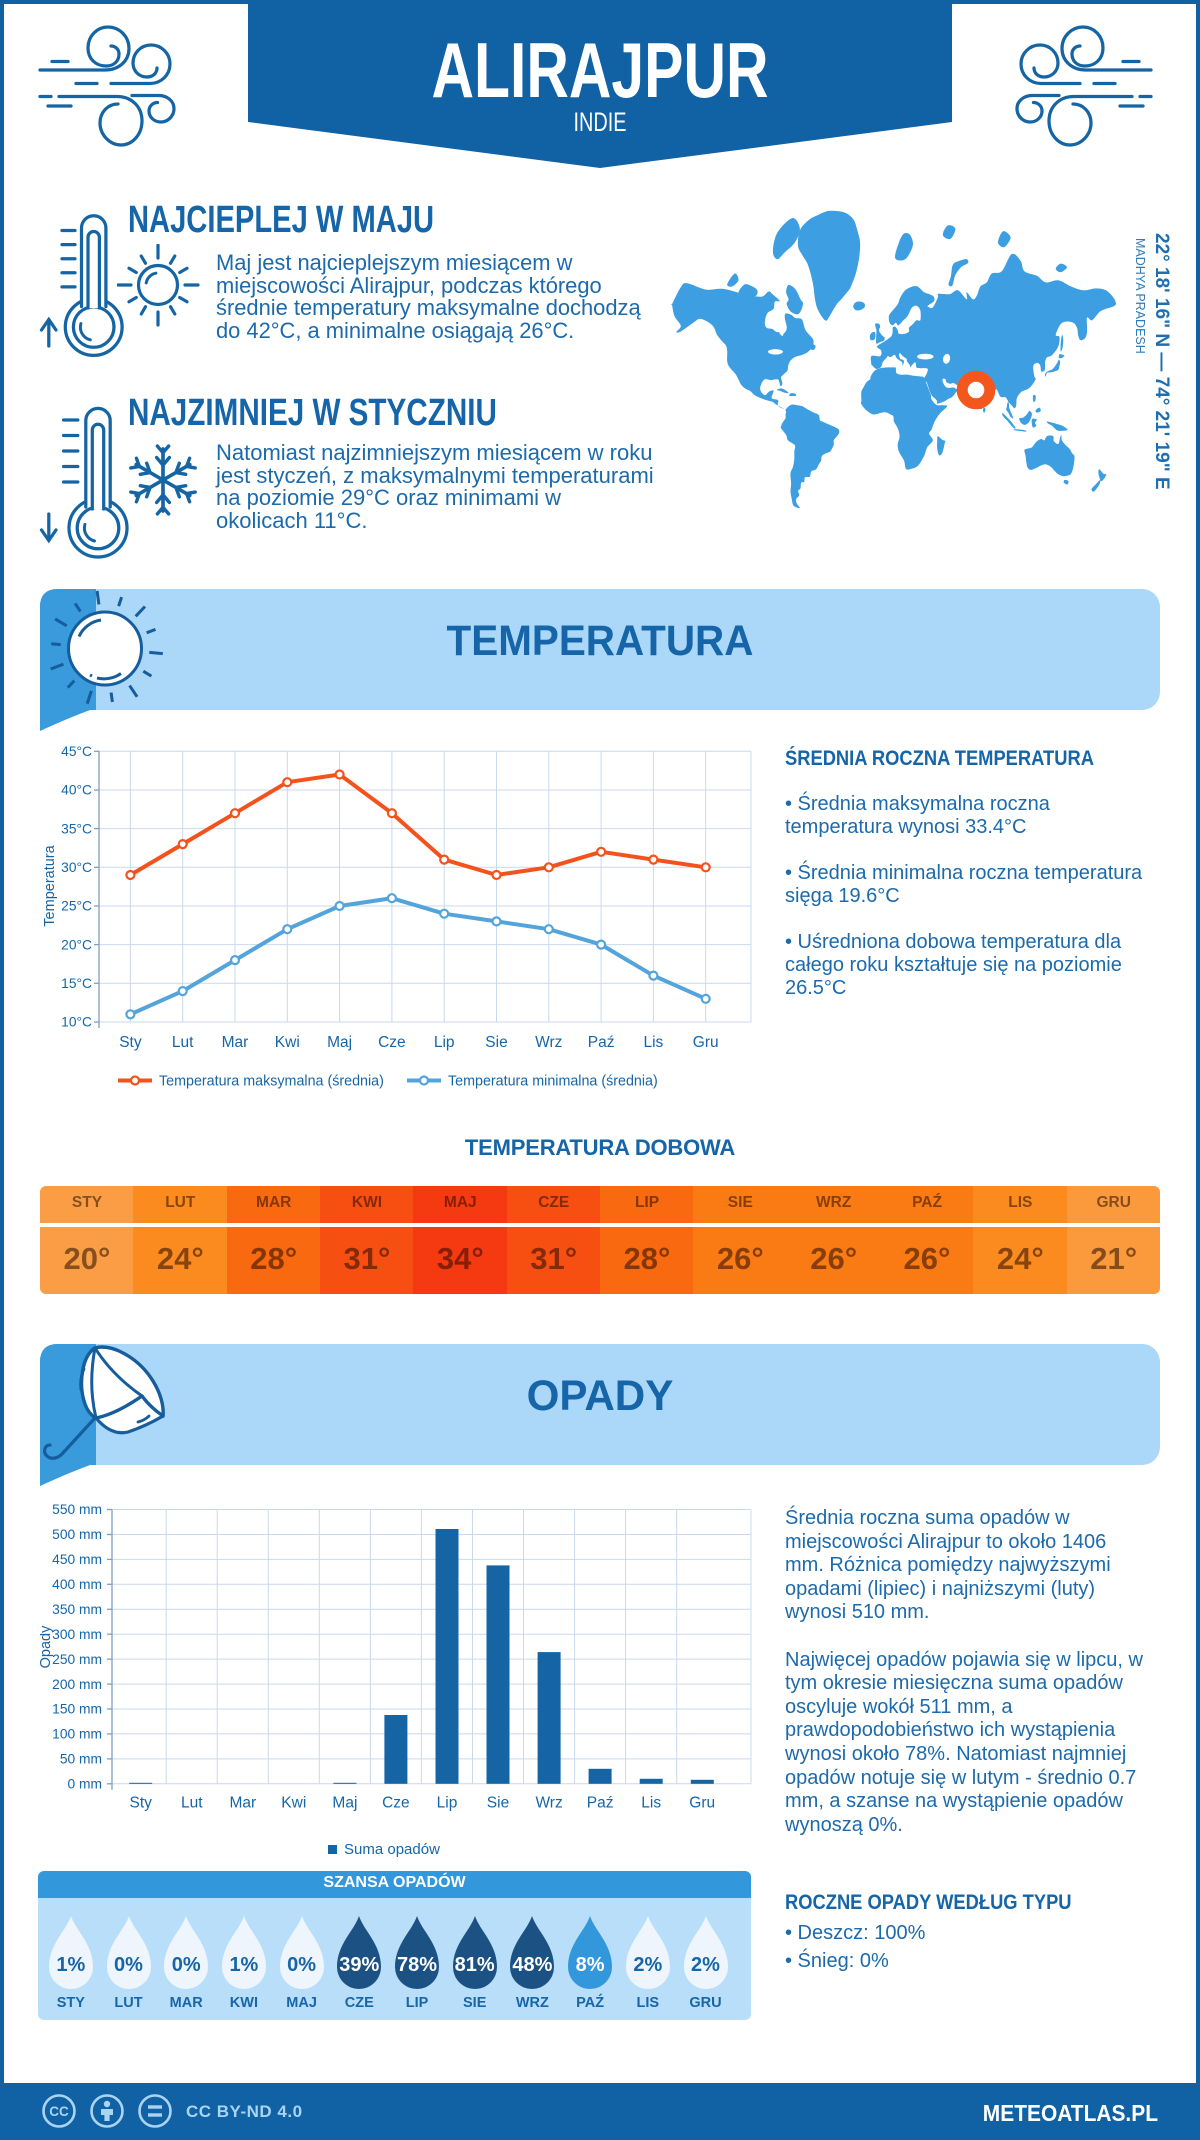 The width and height of the screenshot is (1200, 2140). Describe the element at coordinates (47, 1646) in the screenshot. I see `svg-text: Opady` at that location.